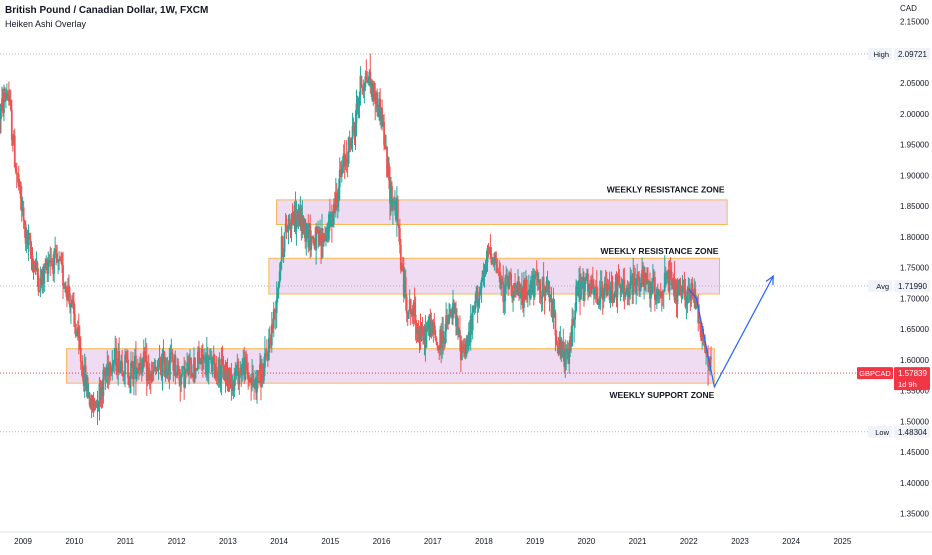  What do you see at coordinates (901, 275) in the screenshot?
I see `price-axis-bg` at bounding box center [901, 275].